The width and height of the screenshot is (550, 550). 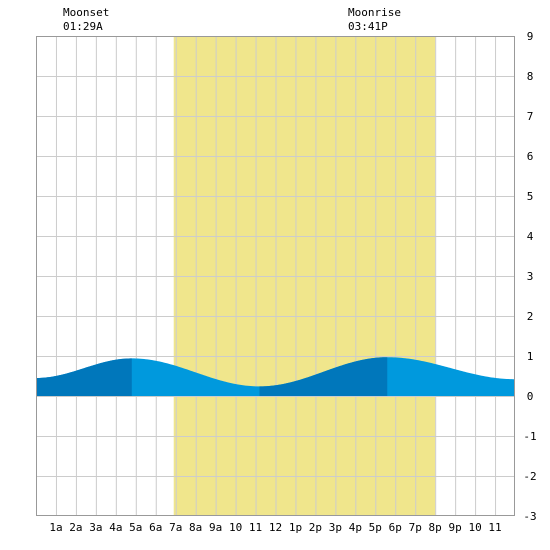 What do you see at coordinates (195, 527) in the screenshot?
I see `x-tick-label: 8a` at bounding box center [195, 527].